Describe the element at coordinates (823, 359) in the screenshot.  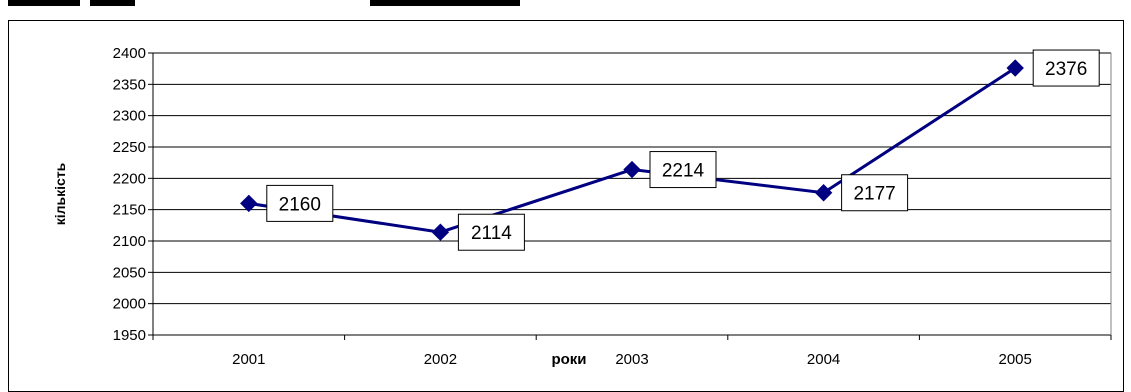
I see `x-tick-label: 2004` at that location.